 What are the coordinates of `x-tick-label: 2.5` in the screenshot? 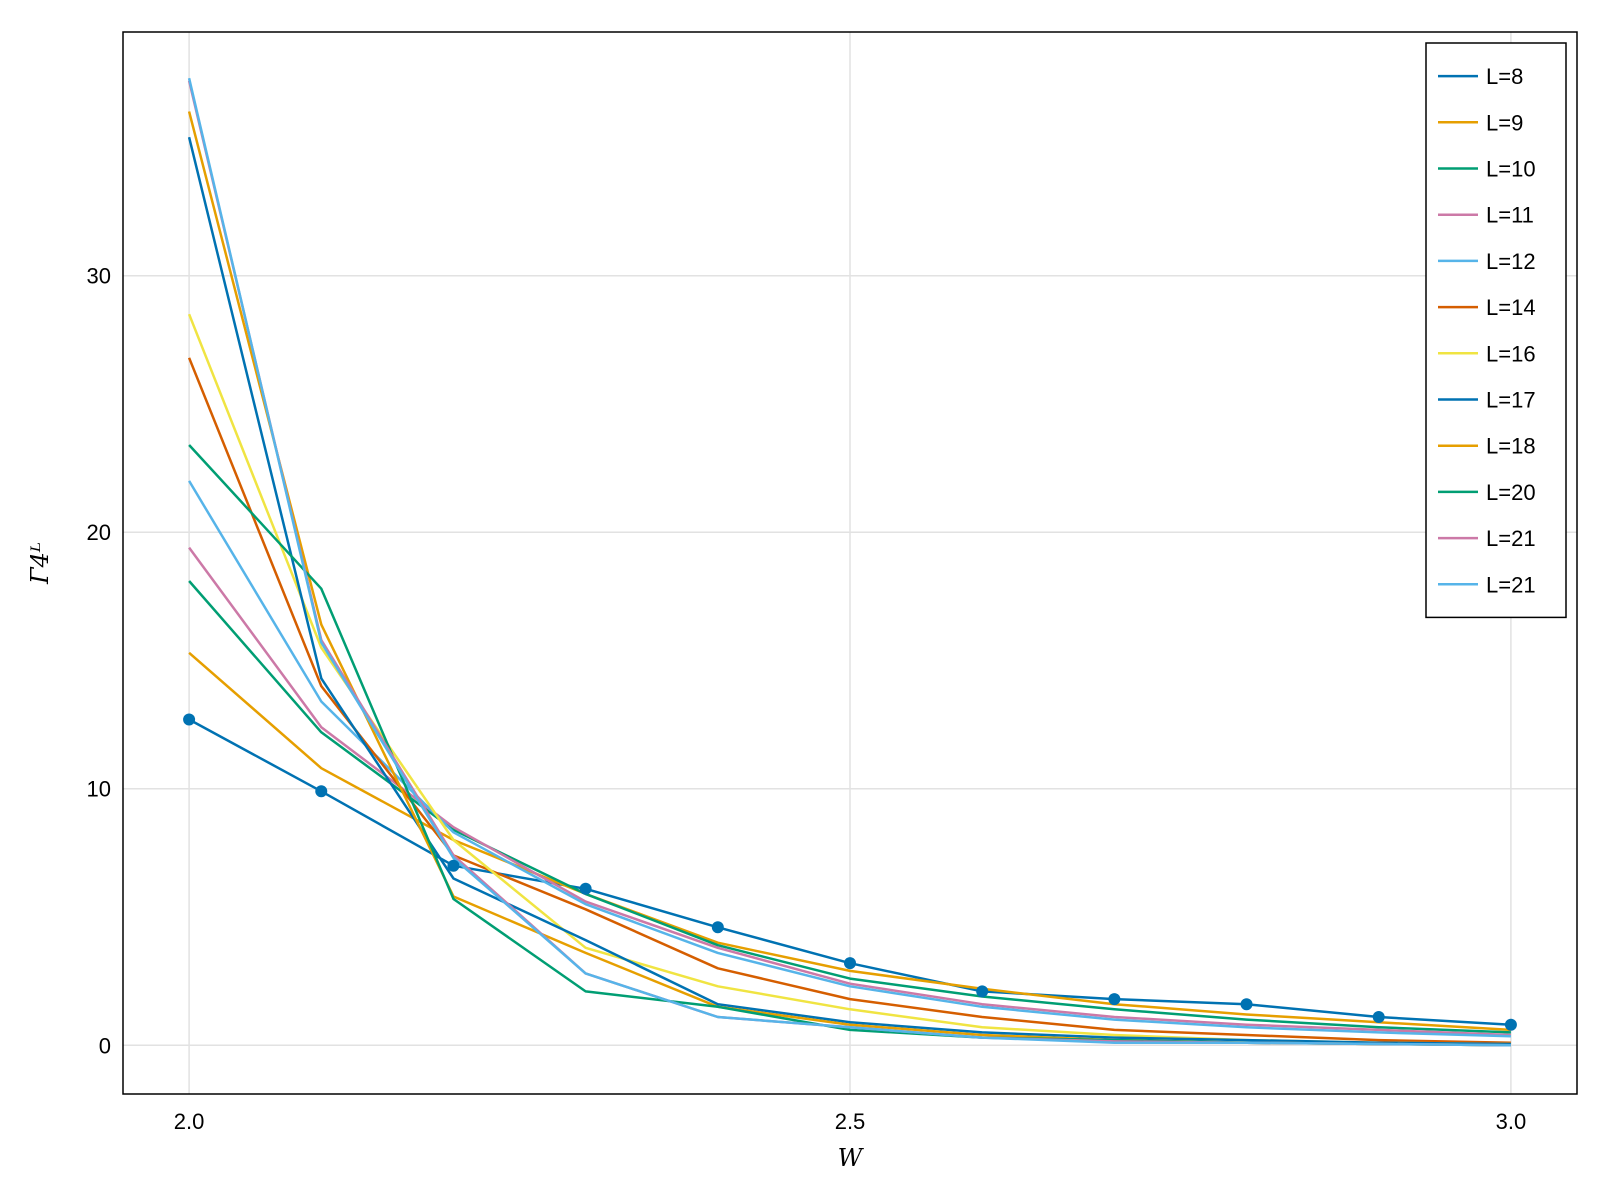 It's located at (850, 1121).